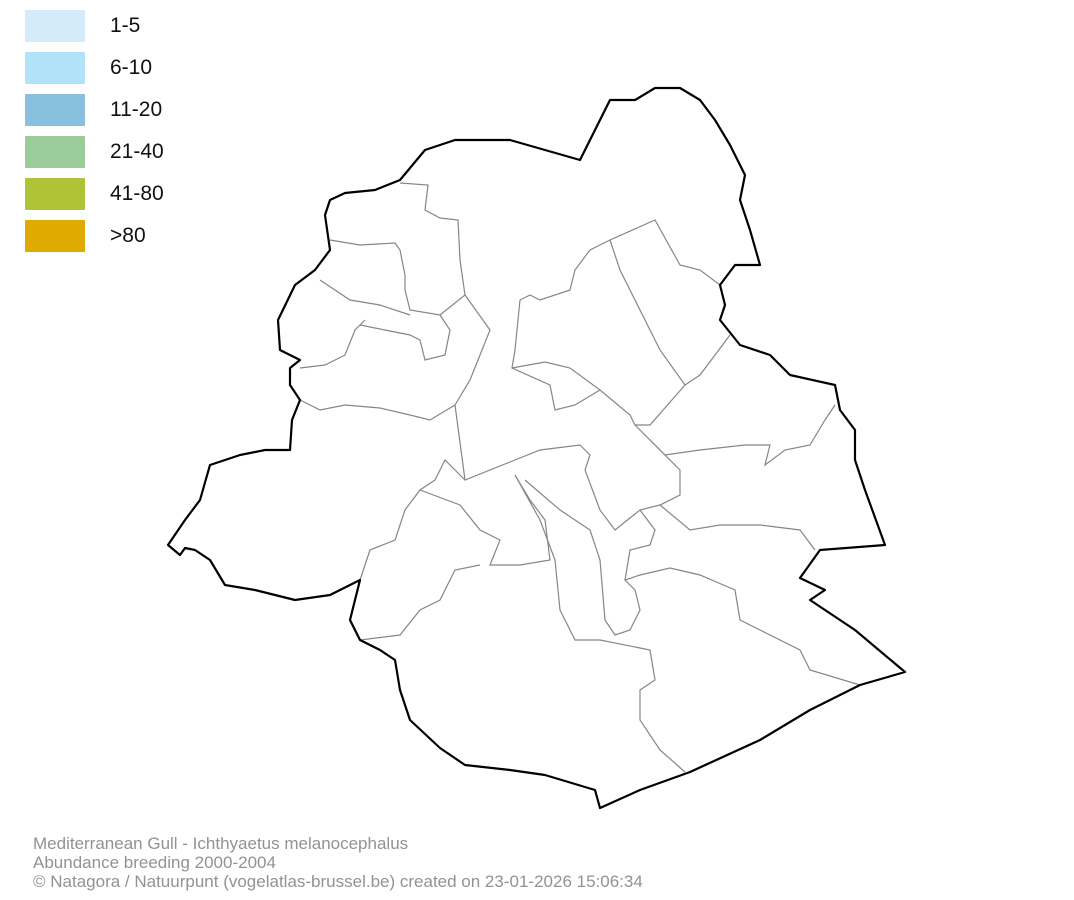 The image size is (1074, 900). Describe the element at coordinates (94, 152) in the screenshot. I see `legend-item-21-40: 21-40` at that location.